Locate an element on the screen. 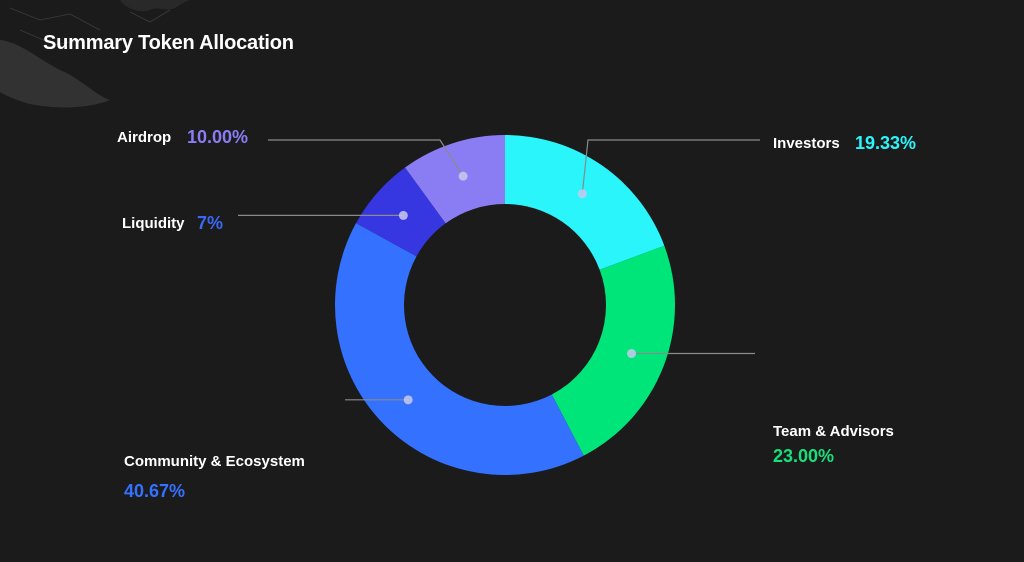 The height and width of the screenshot is (562, 1024). slice-label-community-ecosystem: Community & Ecosystem is located at coordinates (214, 461).